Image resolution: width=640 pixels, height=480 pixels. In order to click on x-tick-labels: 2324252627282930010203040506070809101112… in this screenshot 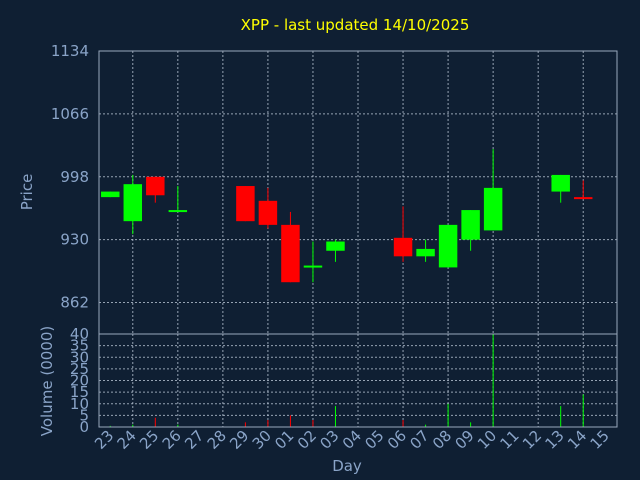, I will do `click(352, 440)`.